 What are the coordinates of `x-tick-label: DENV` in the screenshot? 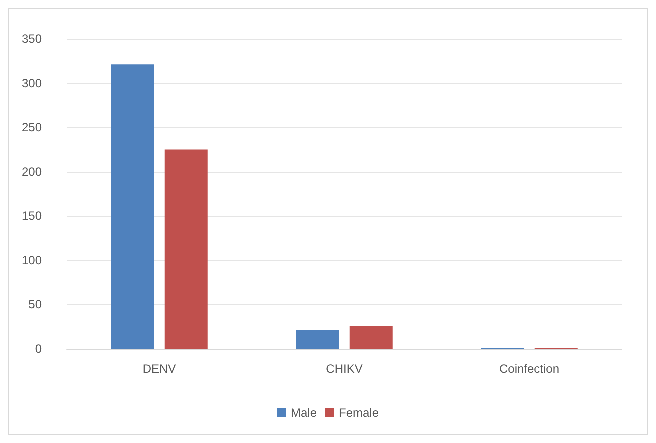 It's located at (159, 369).